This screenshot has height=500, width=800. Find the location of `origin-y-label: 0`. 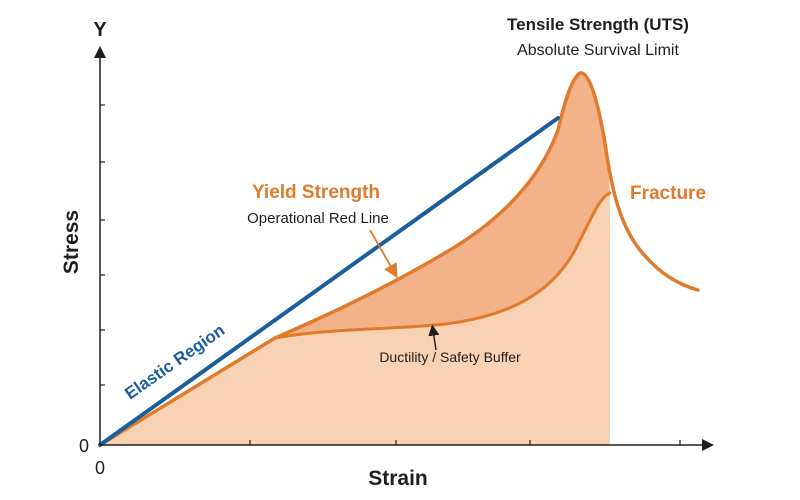

origin-y-label: 0 is located at coordinates (84, 446).